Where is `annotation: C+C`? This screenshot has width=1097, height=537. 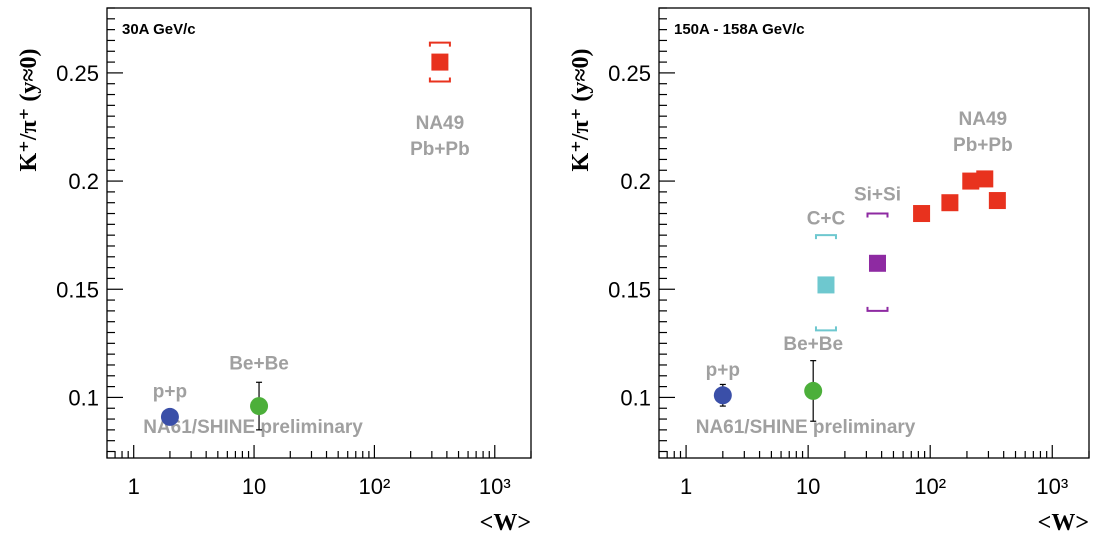
annotation: C+C is located at coordinates (826, 218).